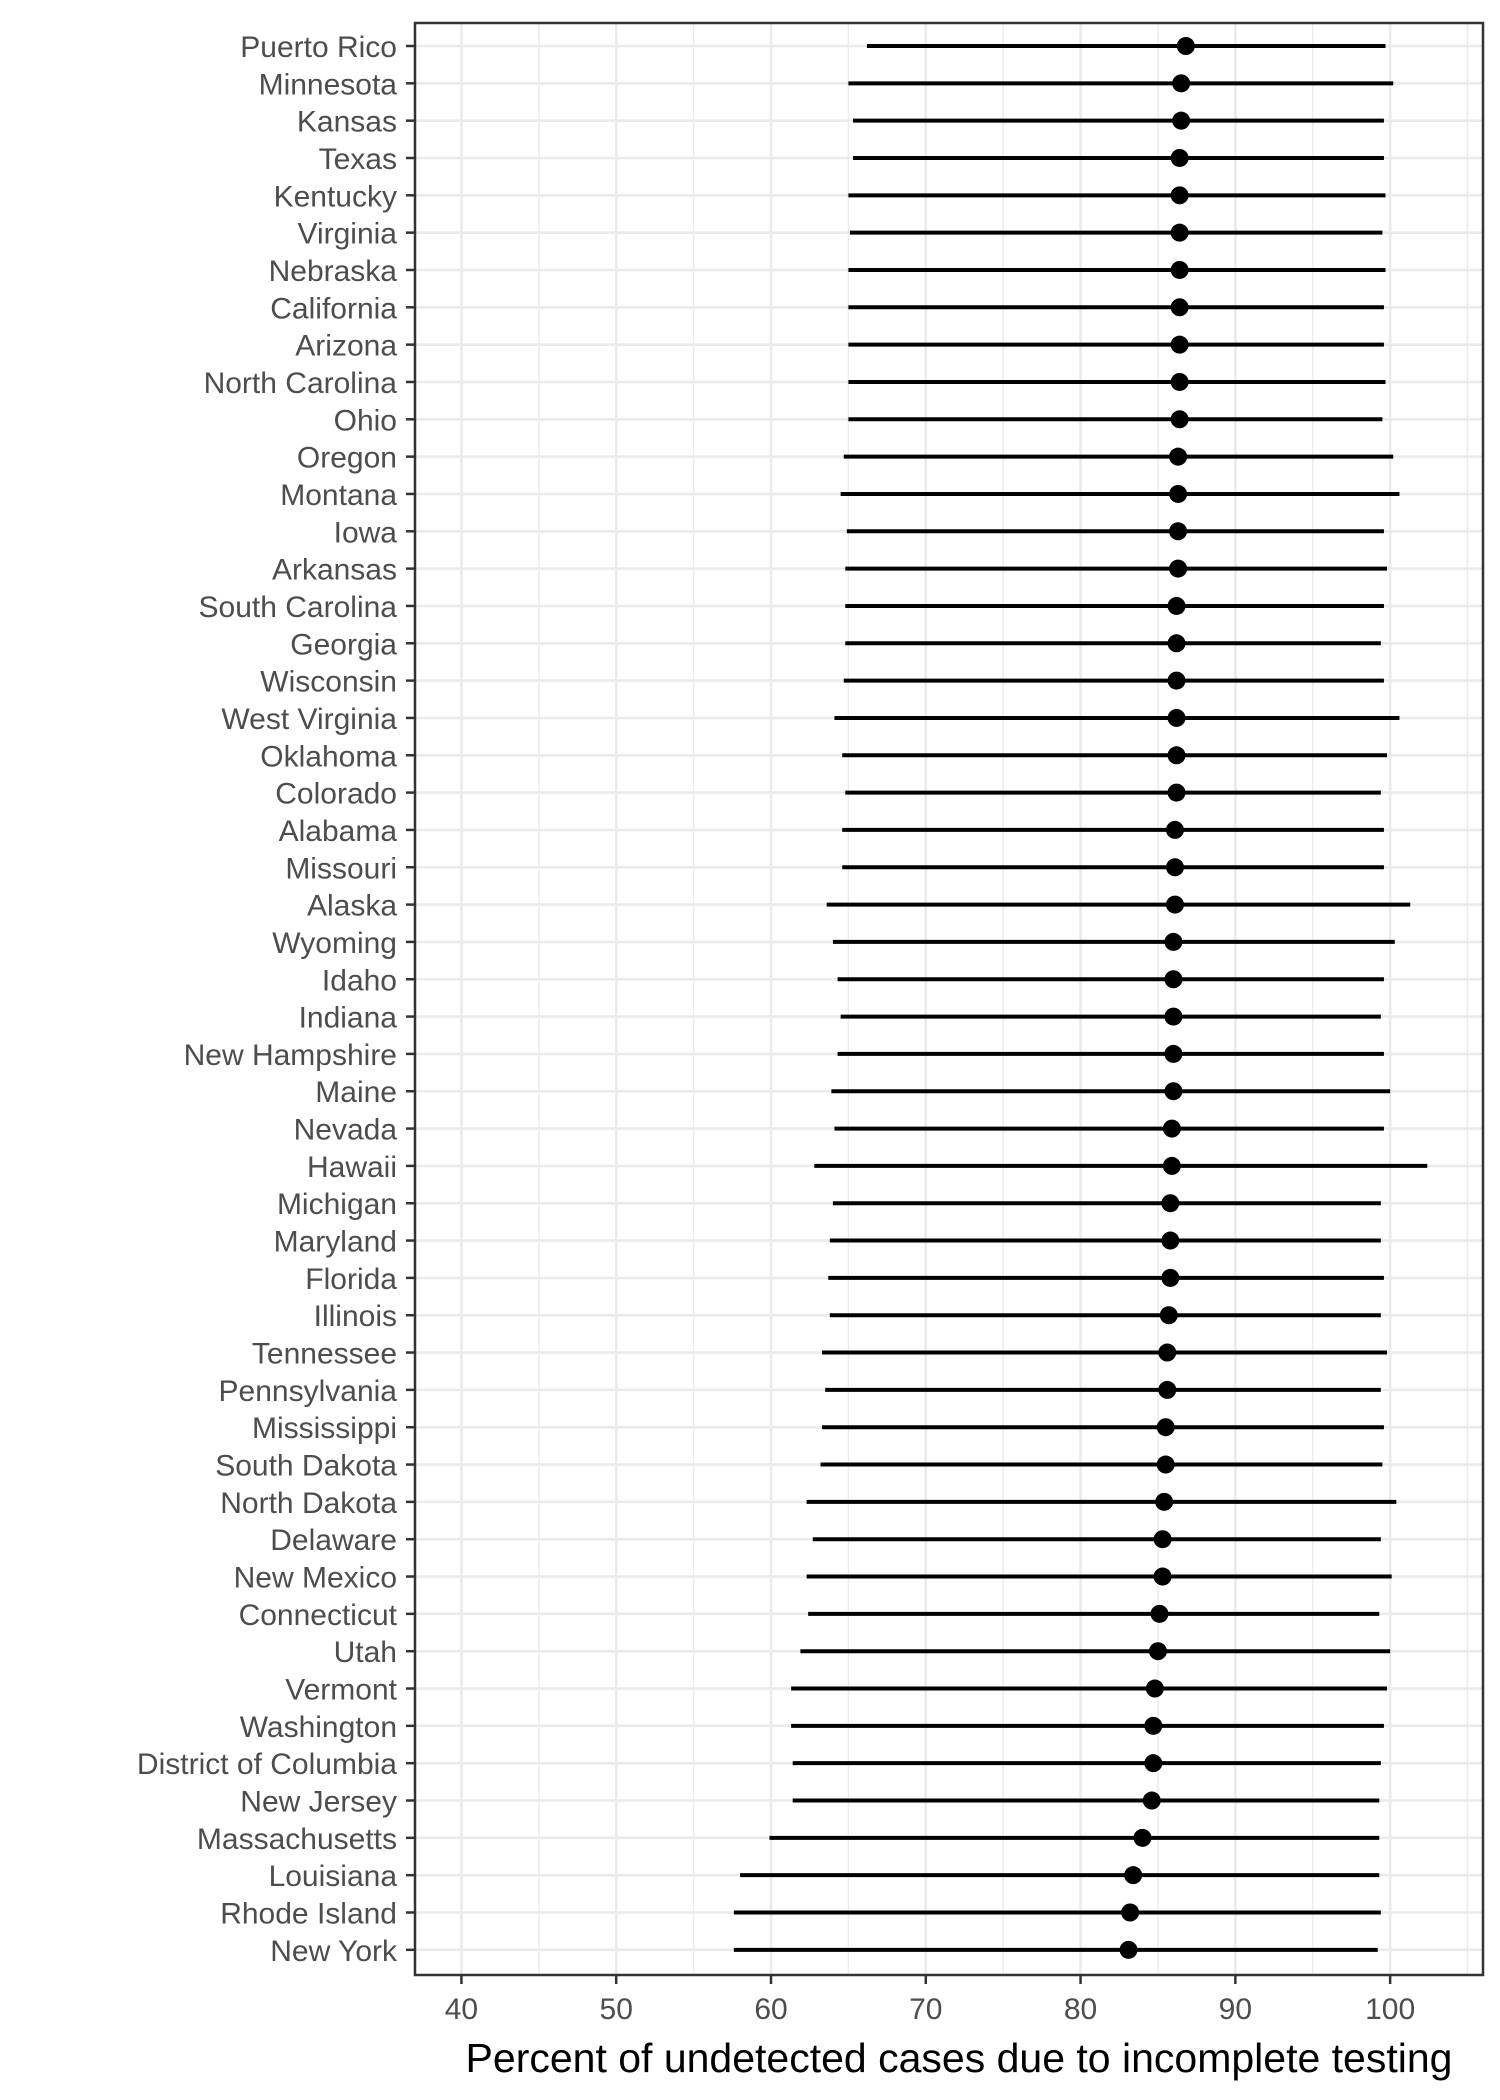  What do you see at coordinates (341, 868) in the screenshot?
I see `y-tick-label: Missouri` at bounding box center [341, 868].